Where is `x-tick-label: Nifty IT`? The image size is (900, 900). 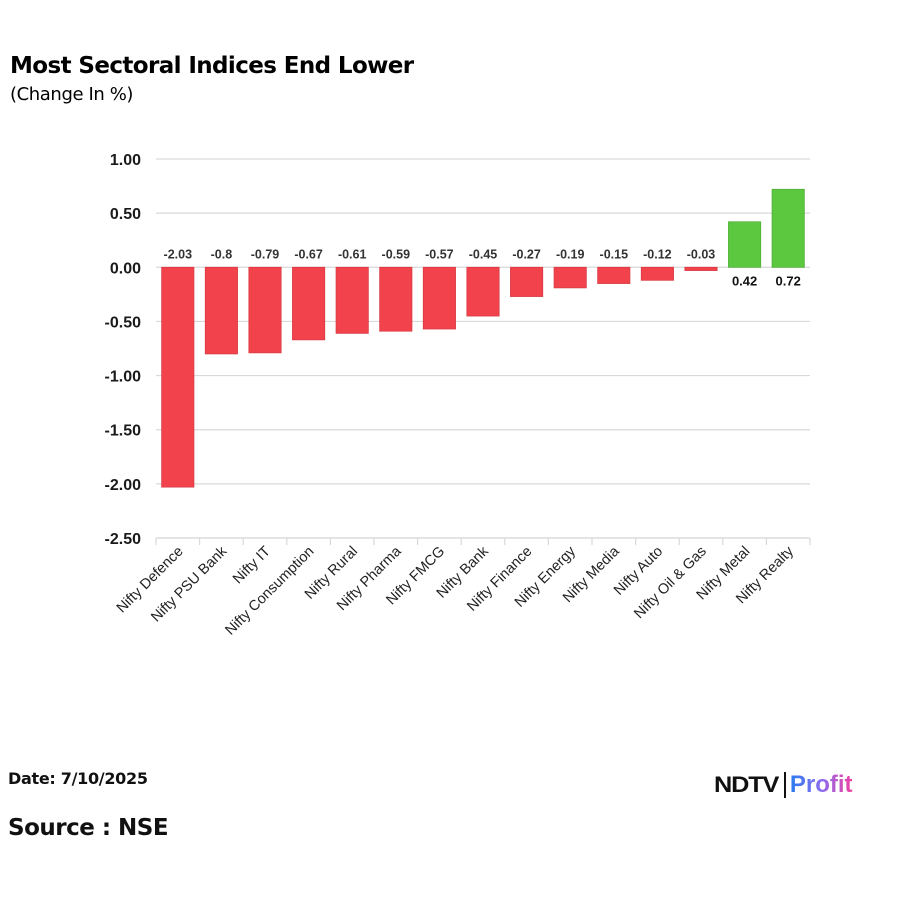
x-tick-label: Nifty IT is located at coordinates (252, 565).